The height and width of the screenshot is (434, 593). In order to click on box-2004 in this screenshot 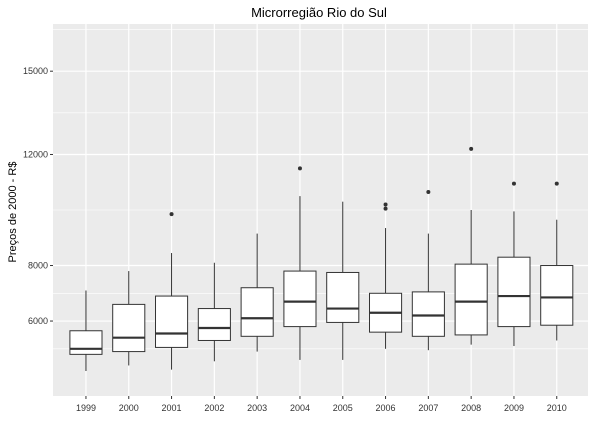, I will do `click(300, 263)`.